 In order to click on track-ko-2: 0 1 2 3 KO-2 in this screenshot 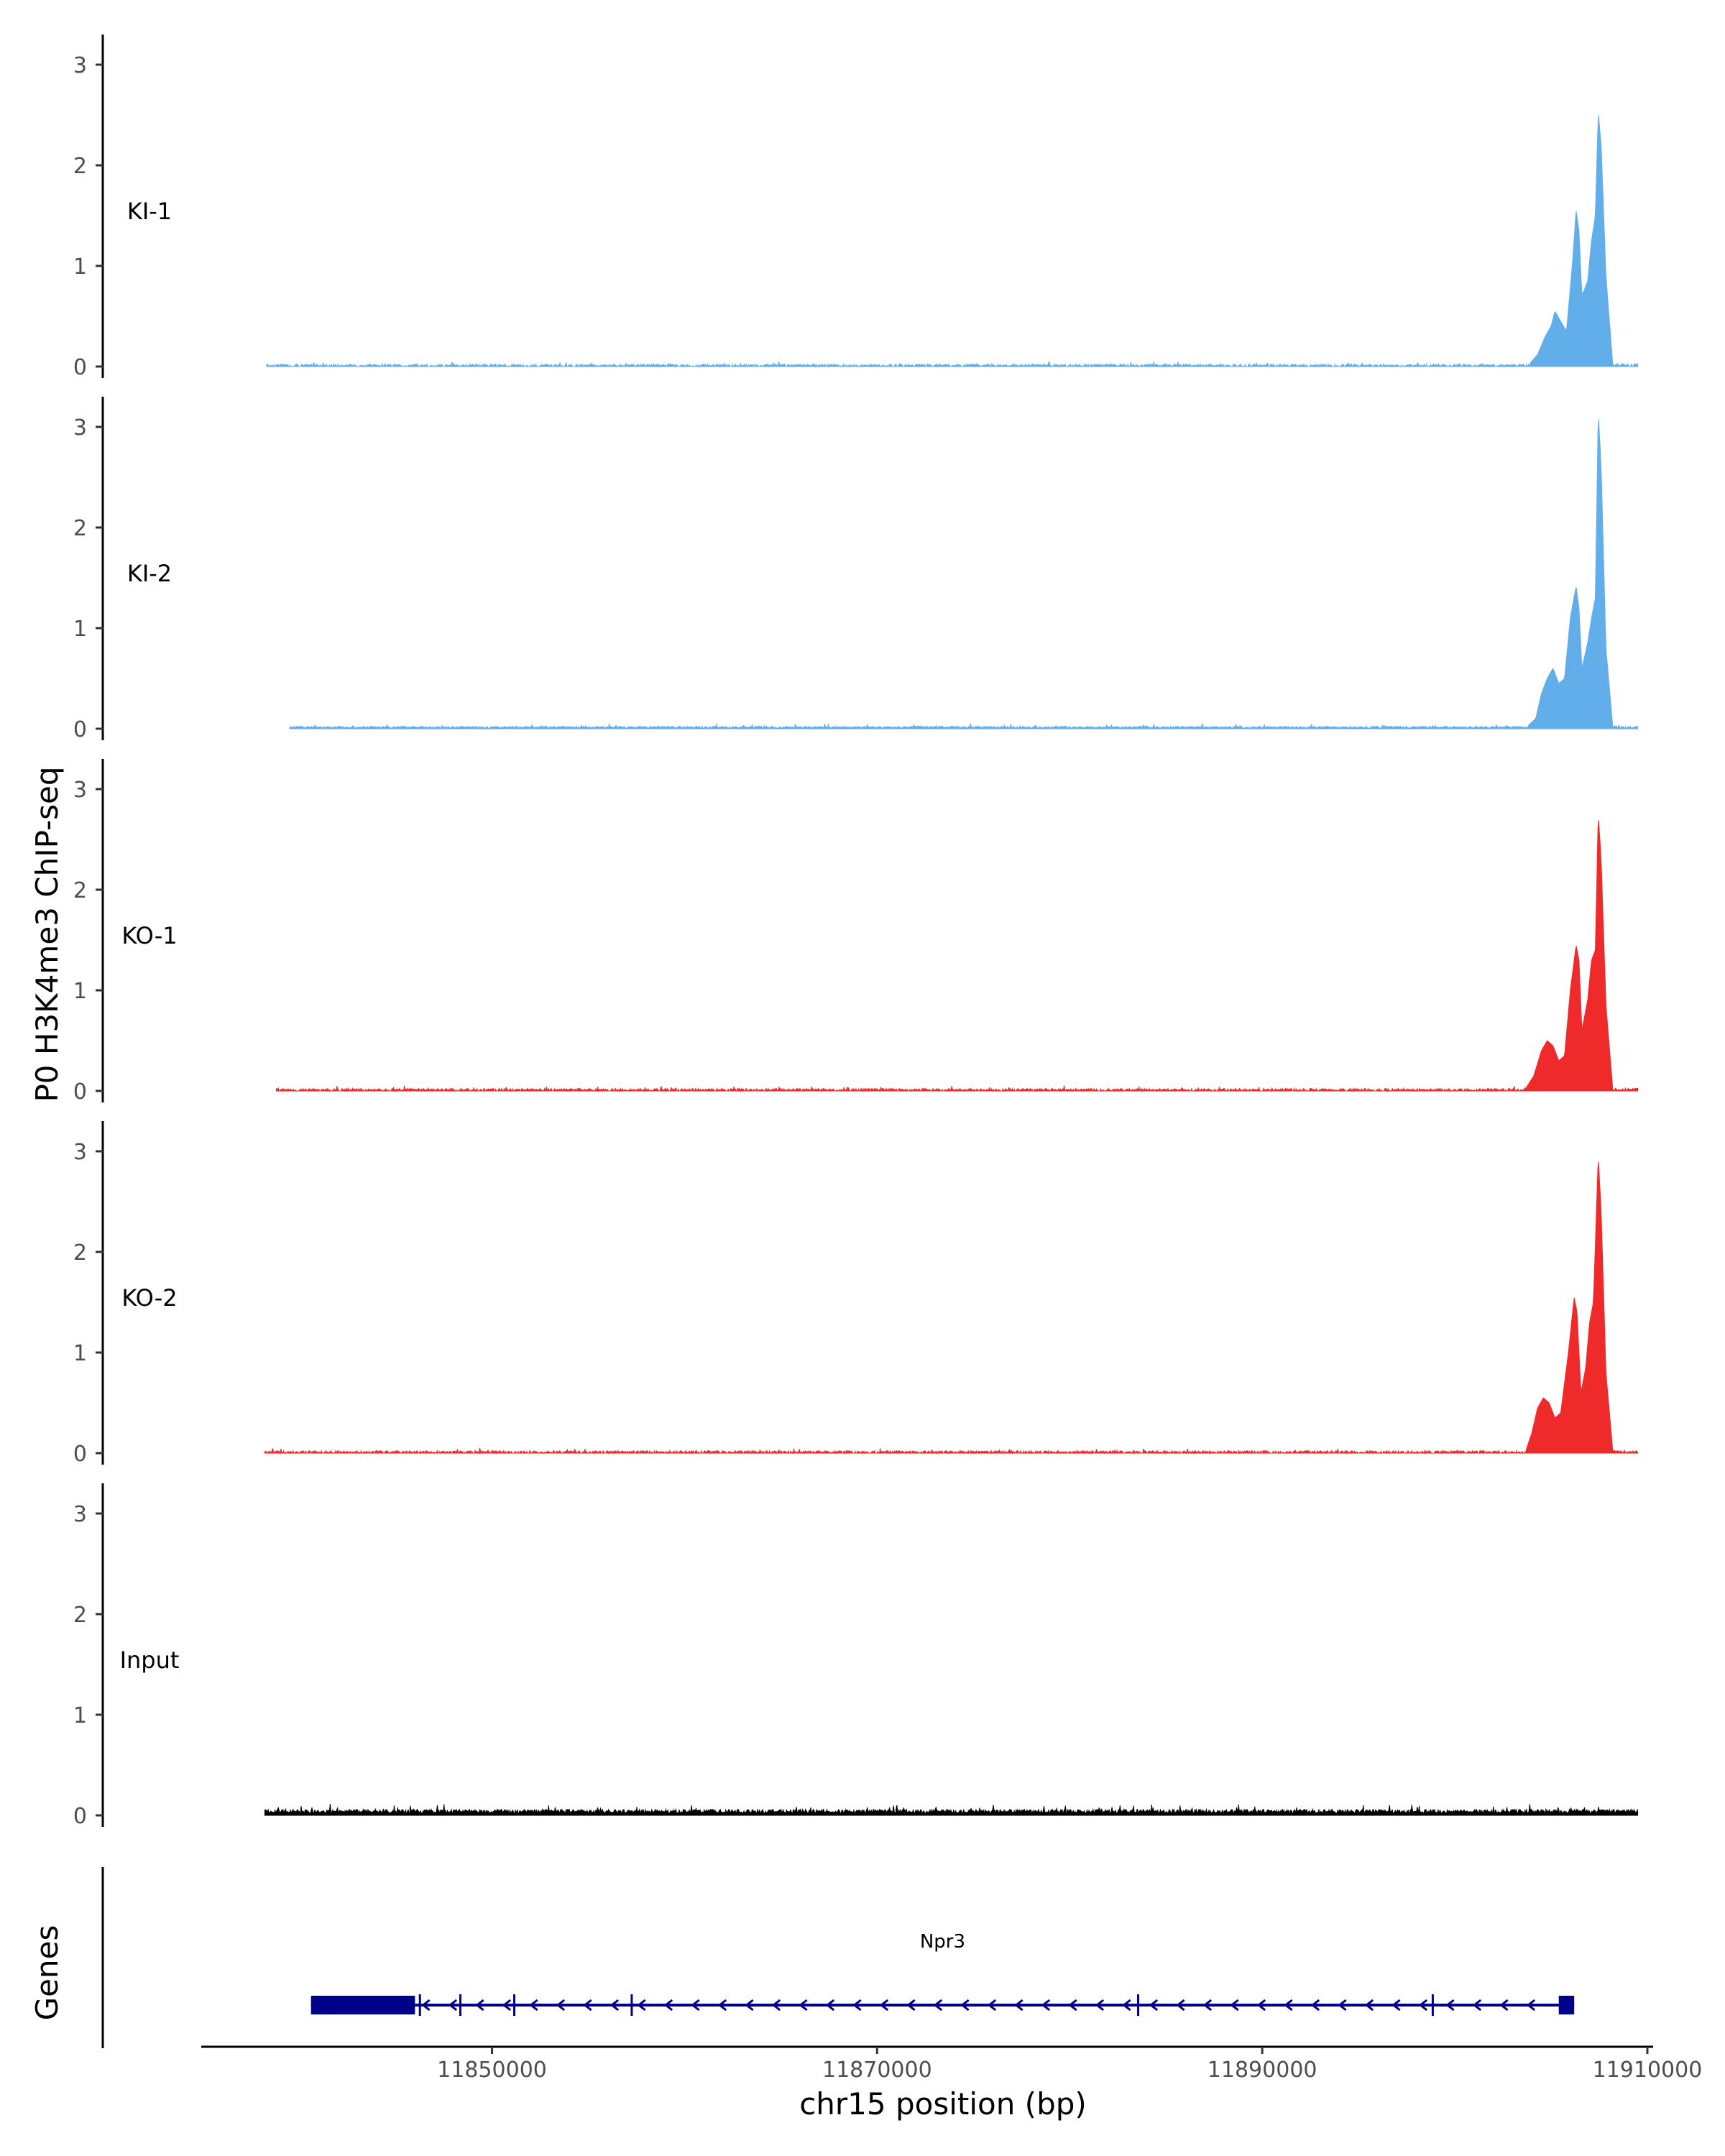, I will do `click(856, 1294)`.